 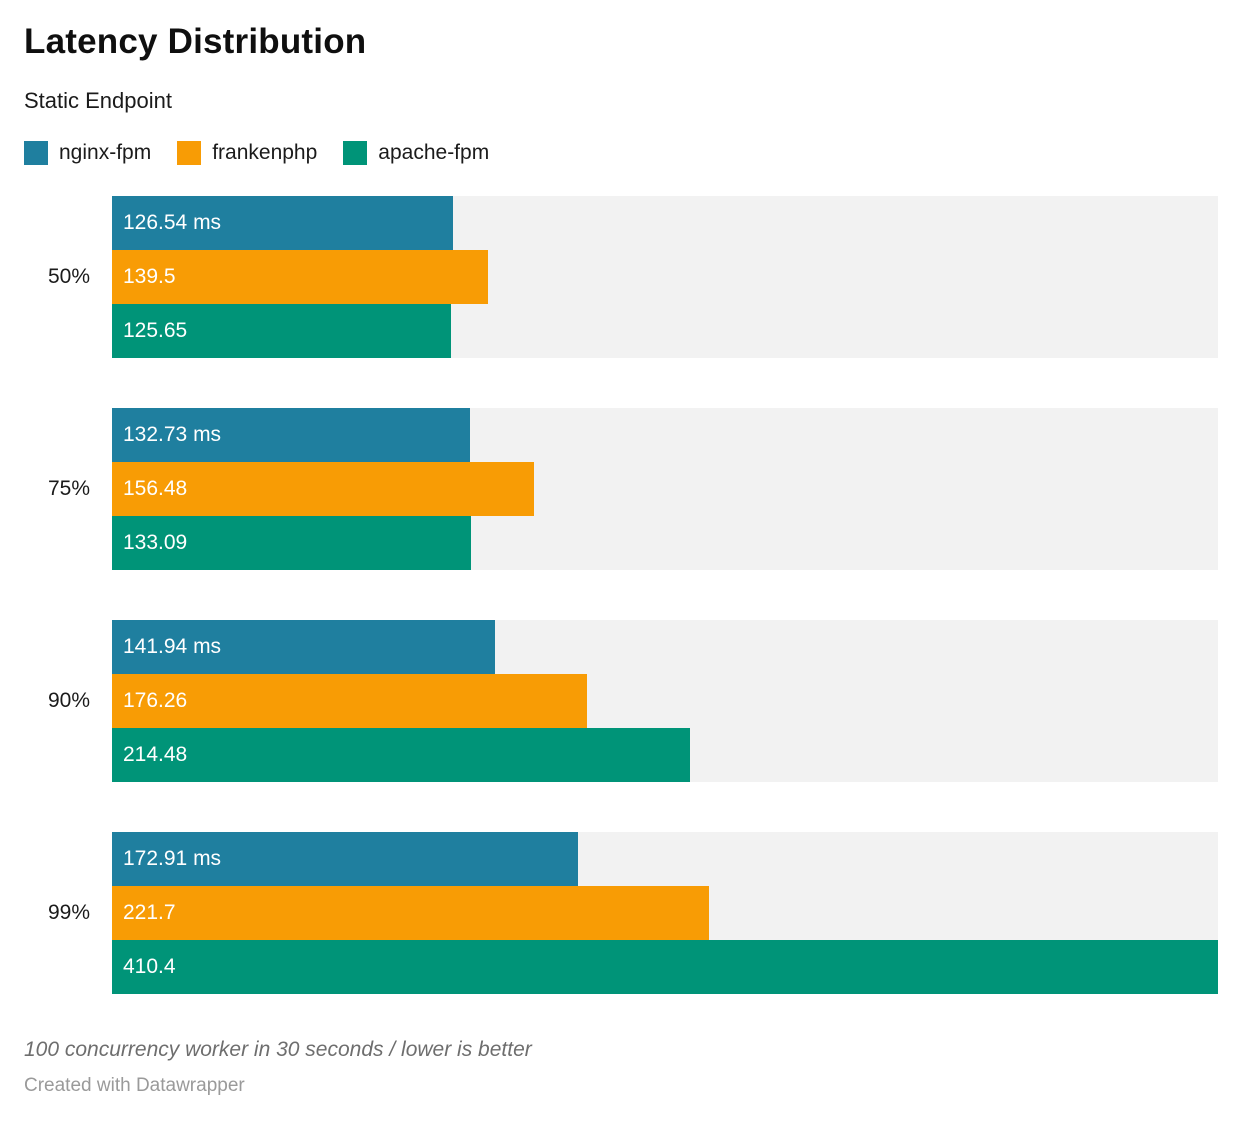 I want to click on bar-track: 141.94 ms 176.26 214.48, so click(x=665, y=700).